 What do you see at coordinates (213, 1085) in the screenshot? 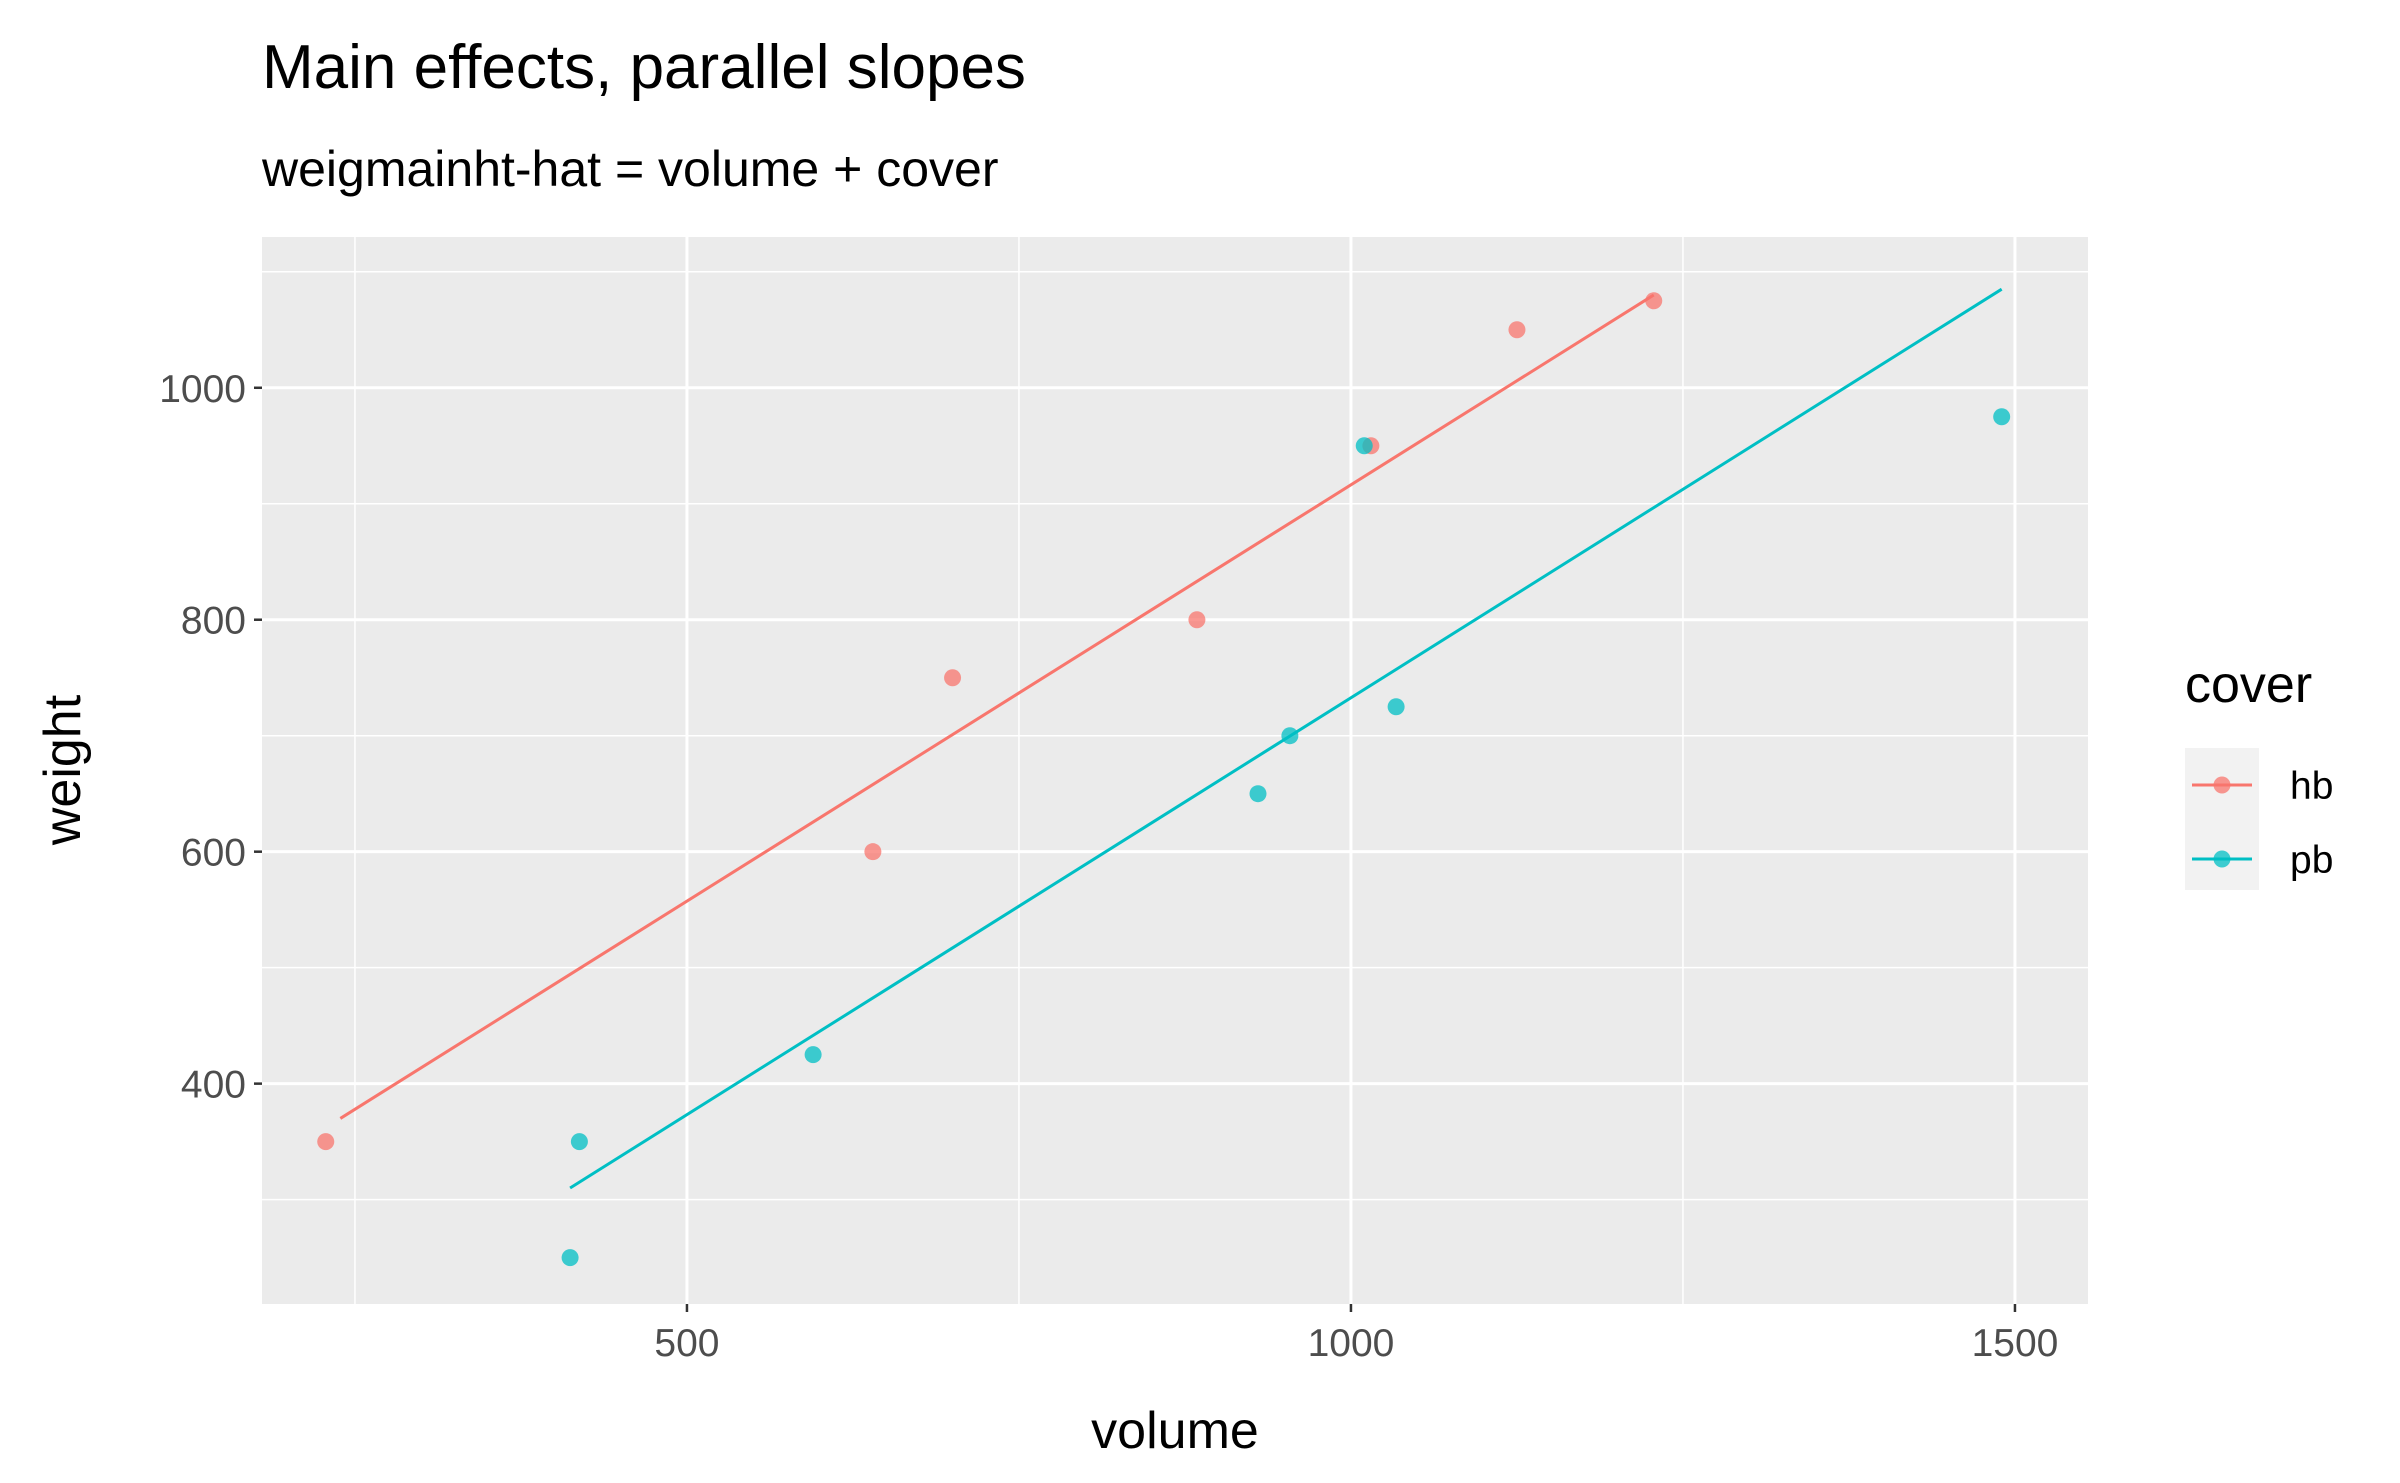
I see `y-tick-label: 400` at bounding box center [213, 1085].